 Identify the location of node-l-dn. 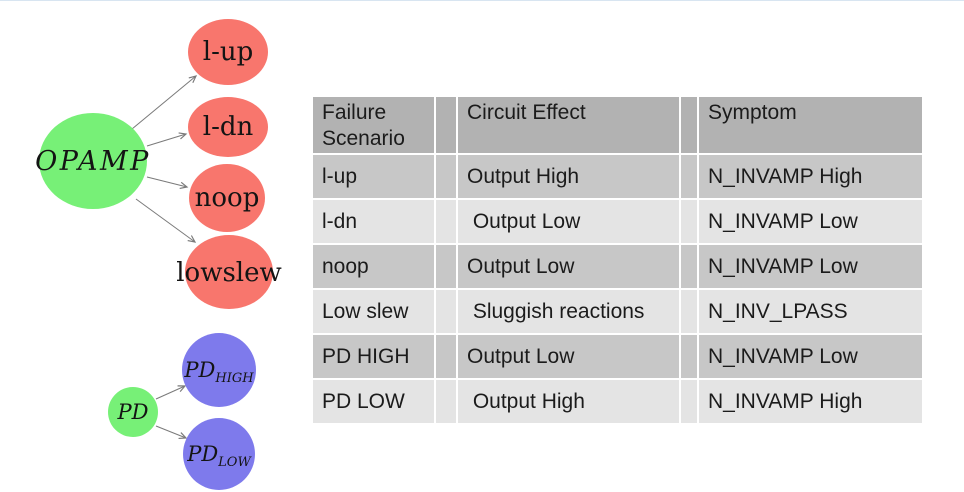
(228, 127).